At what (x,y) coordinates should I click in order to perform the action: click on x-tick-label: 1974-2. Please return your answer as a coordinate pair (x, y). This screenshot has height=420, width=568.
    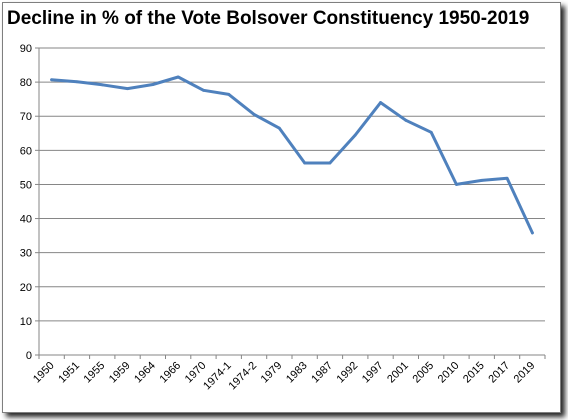
    Looking at the image, I should click on (242, 376).